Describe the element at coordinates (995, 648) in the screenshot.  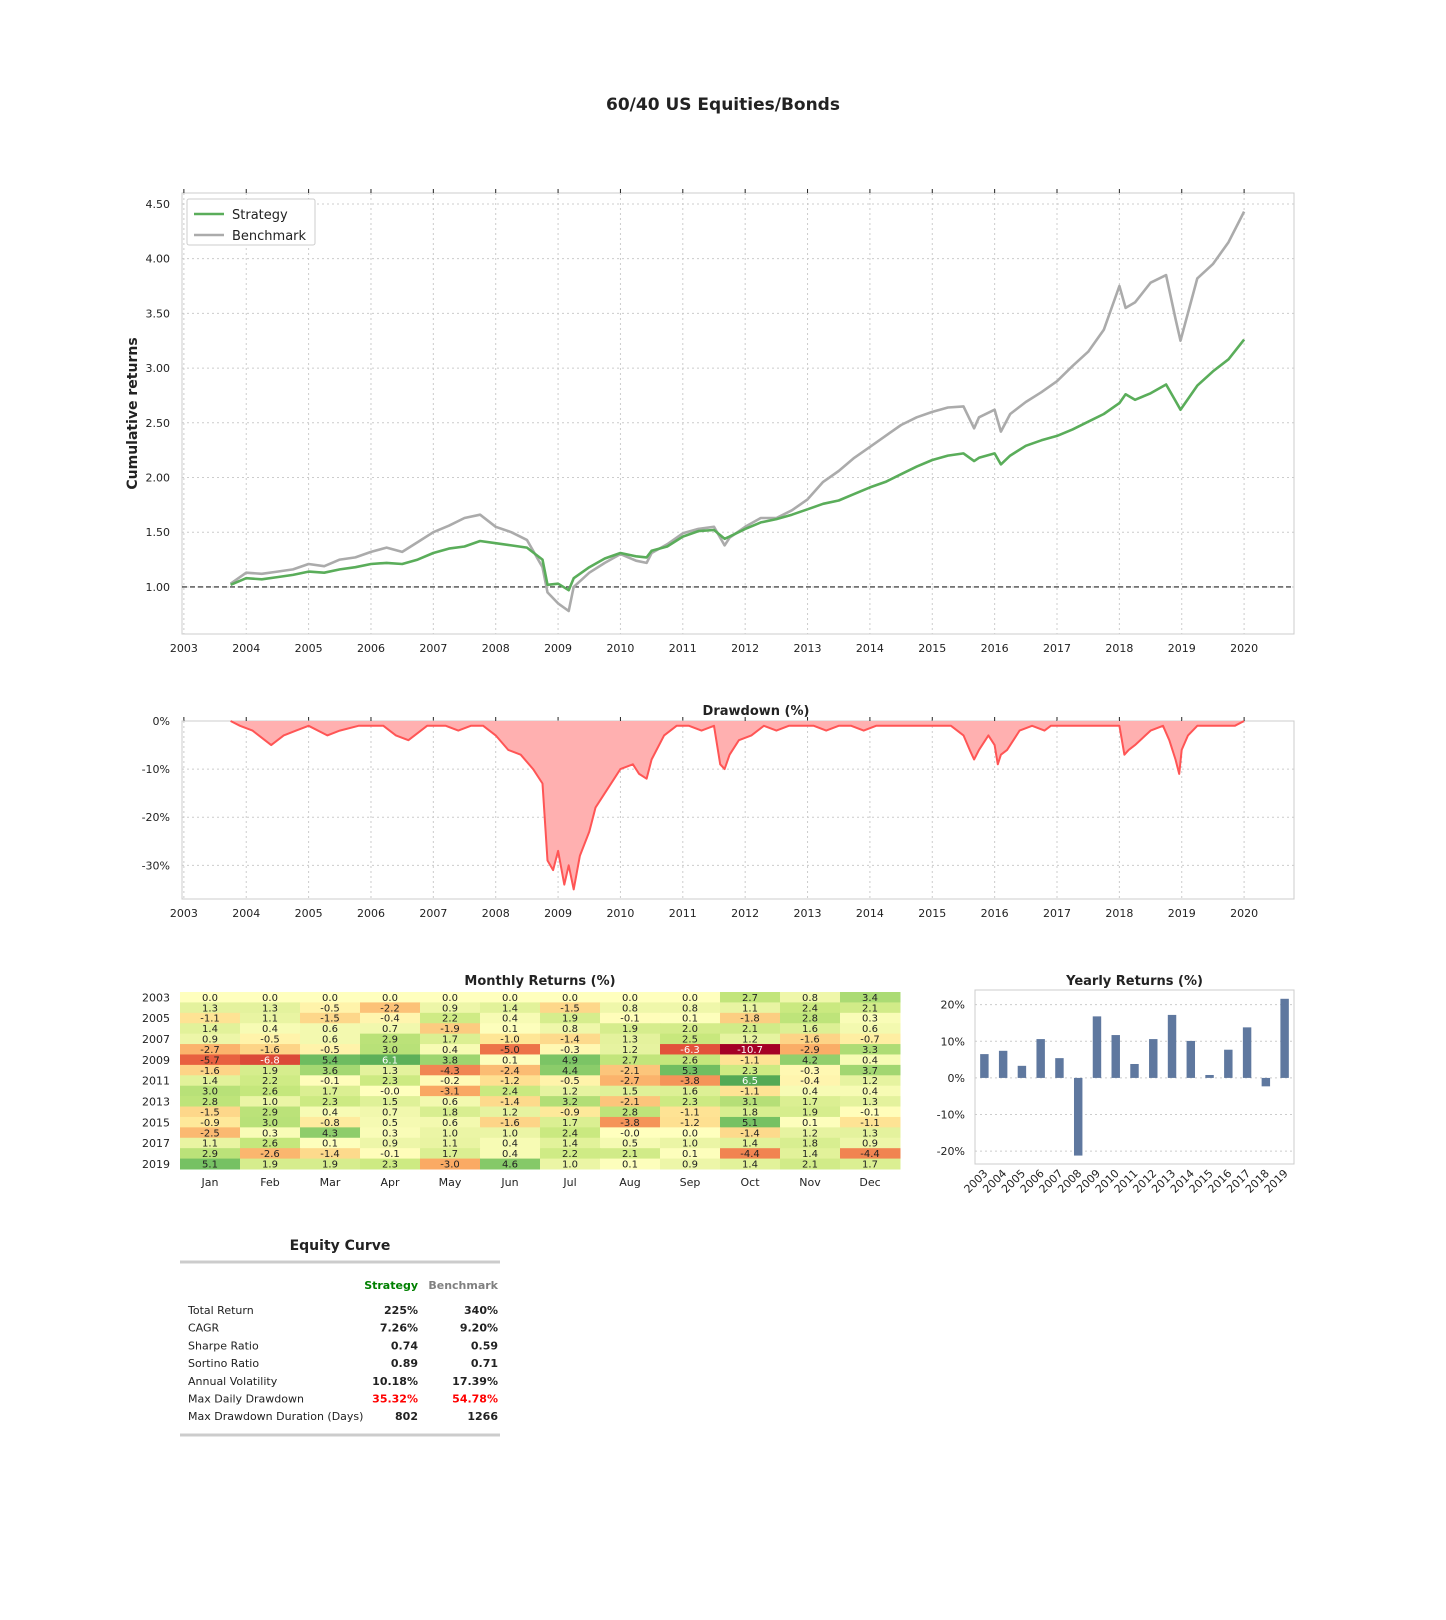
I see `cumulative-x-tick-label: 2016` at that location.